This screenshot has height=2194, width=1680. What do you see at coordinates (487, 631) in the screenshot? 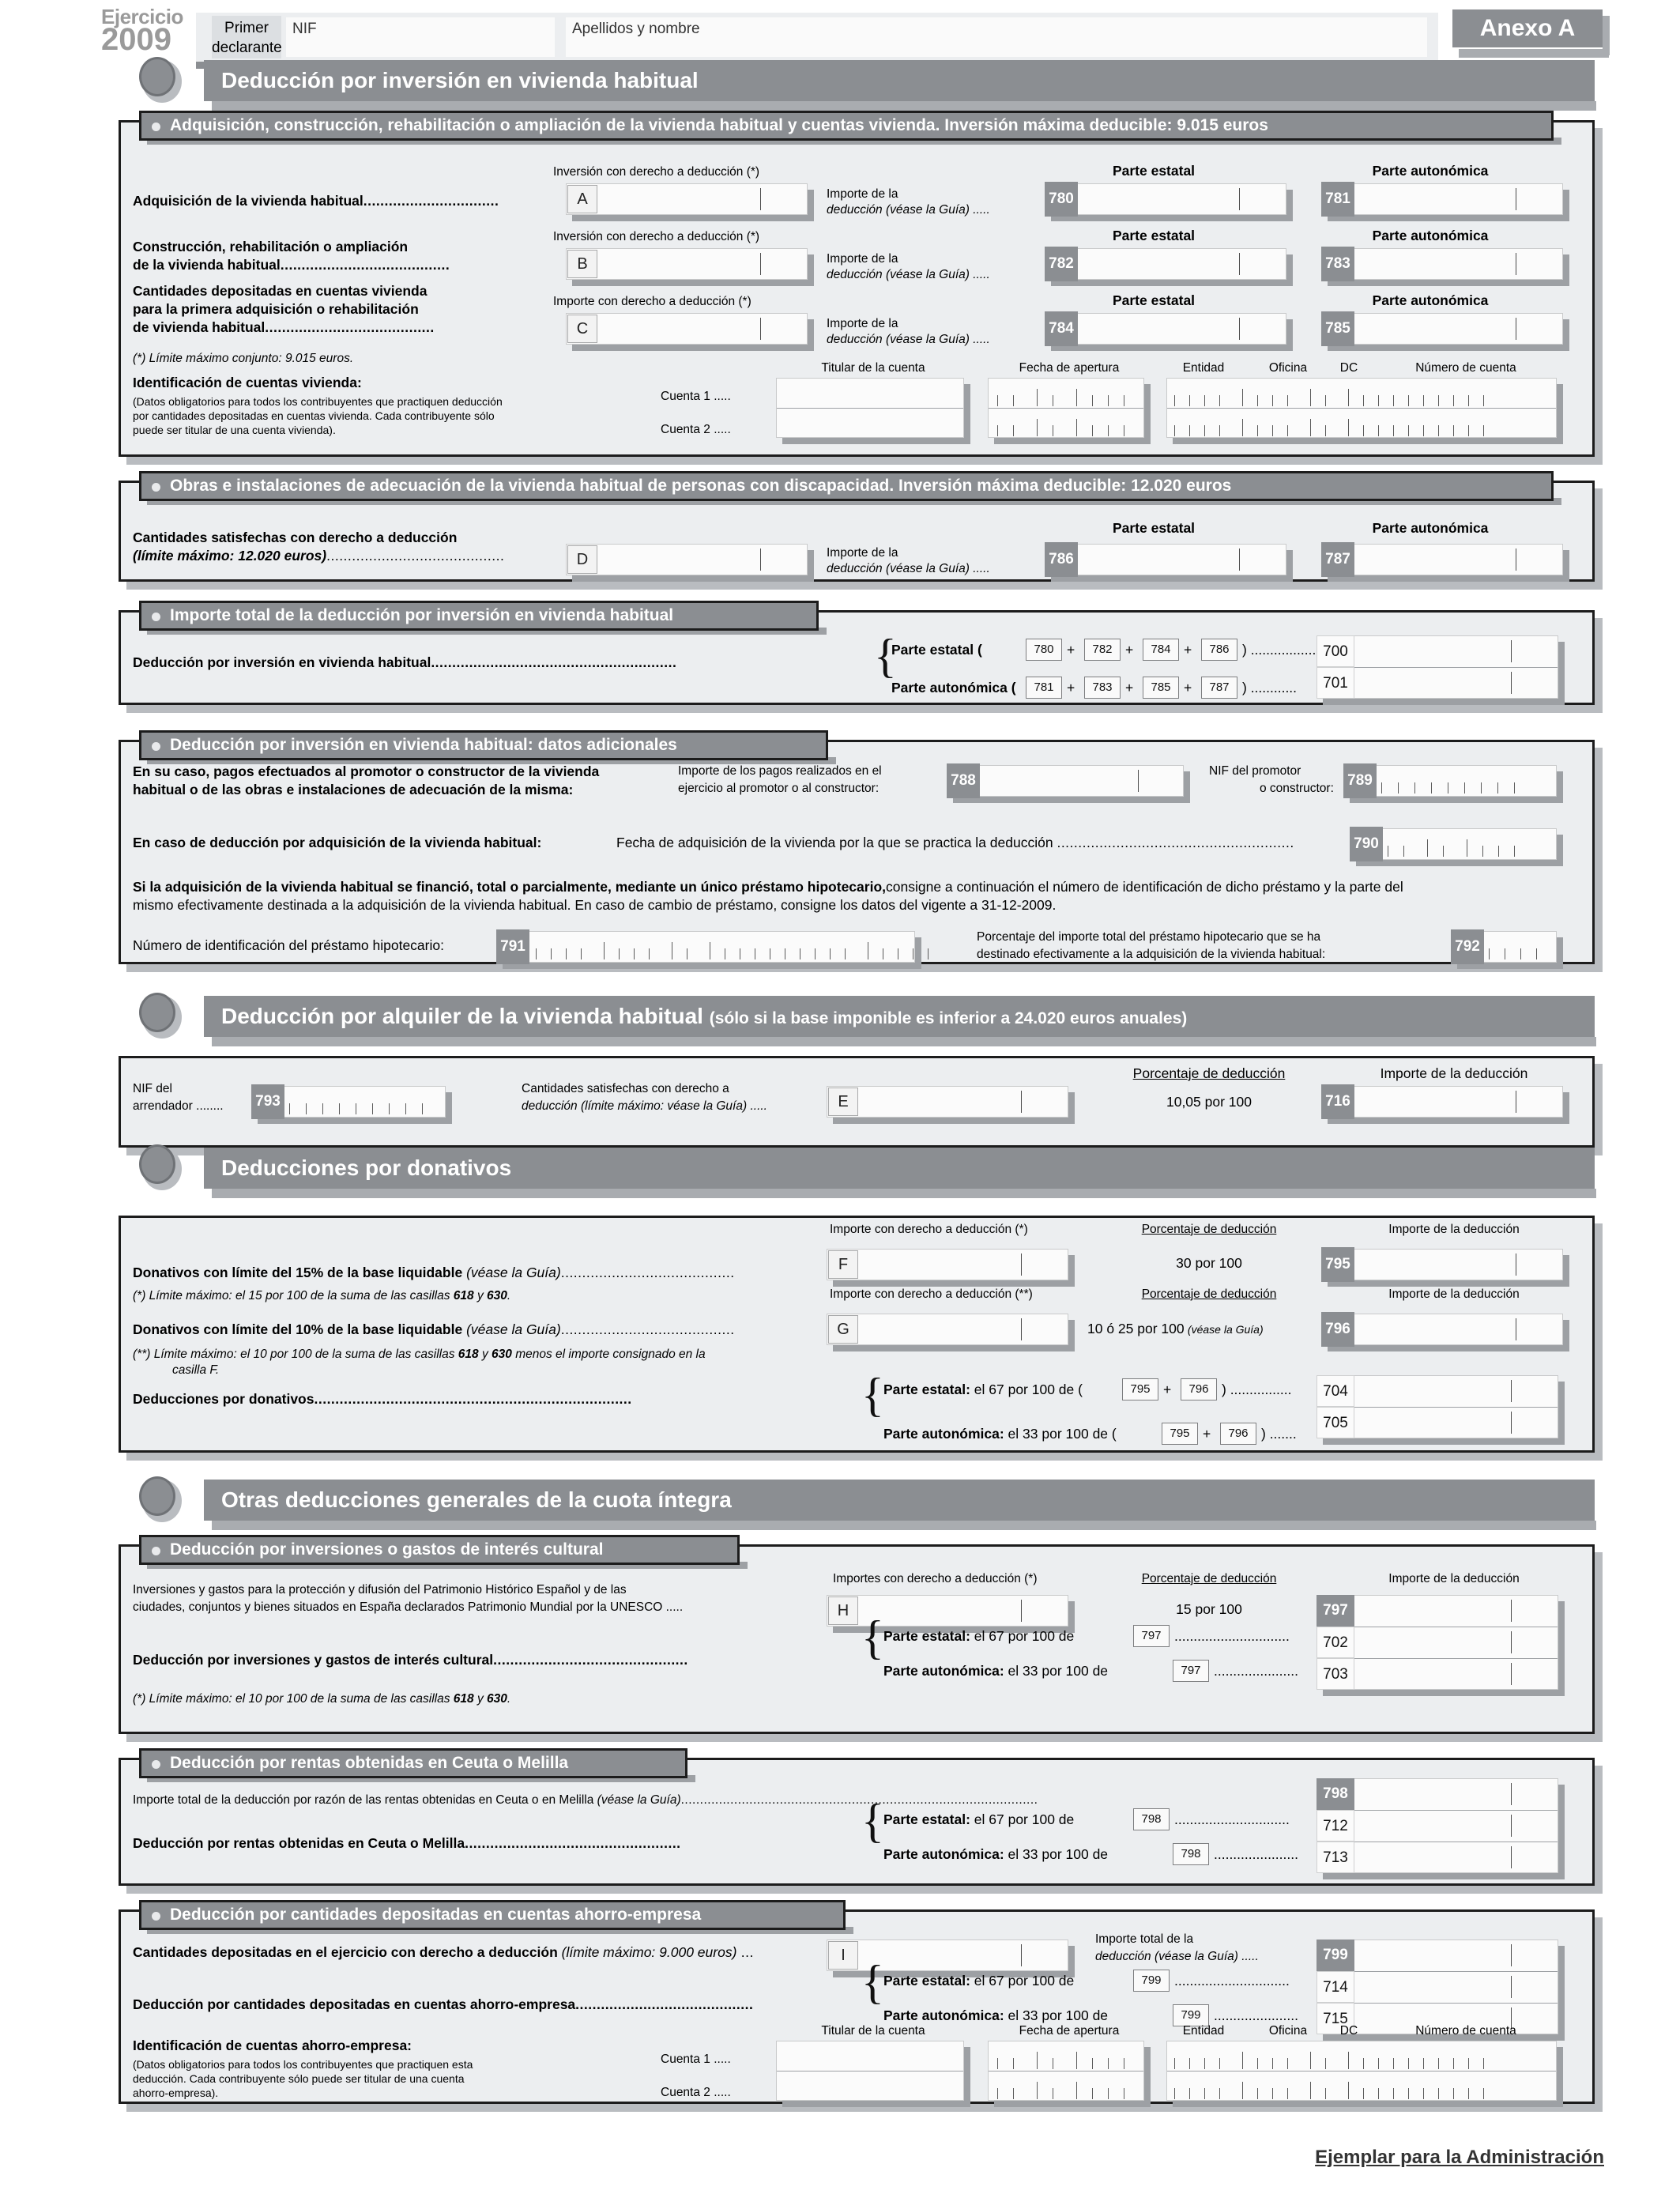
I see `sub3-bar-shadow` at bounding box center [487, 631].